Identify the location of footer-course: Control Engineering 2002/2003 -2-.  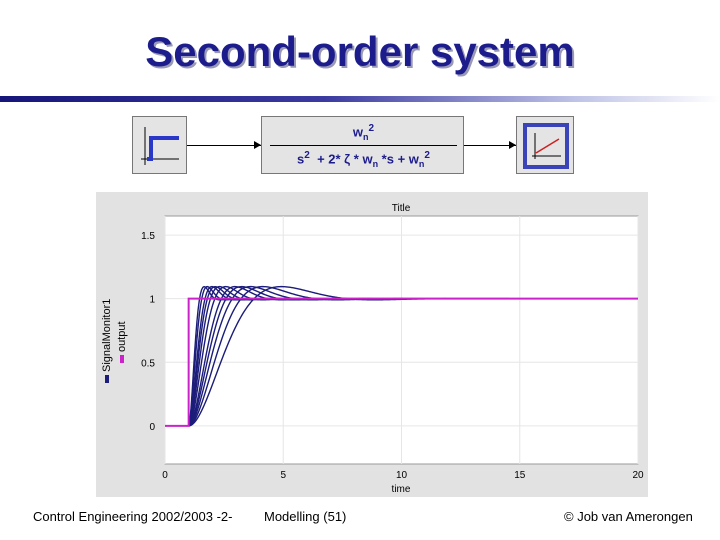
(133, 516).